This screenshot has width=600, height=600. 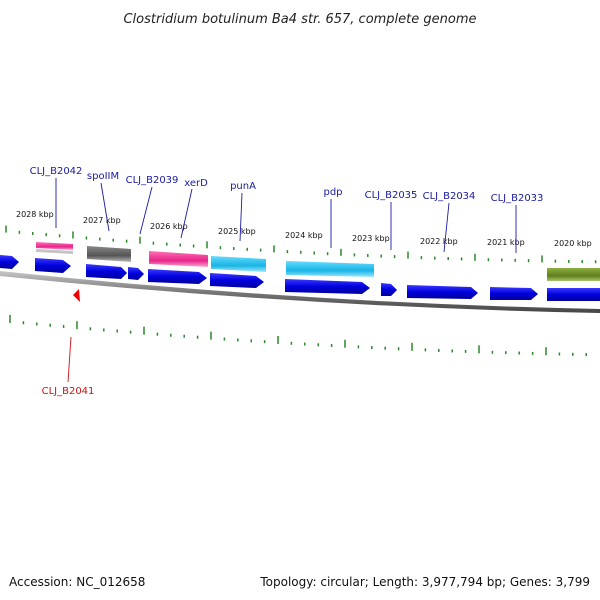 What do you see at coordinates (35, 214) in the screenshot?
I see `kbp-label: 2028 kbp` at bounding box center [35, 214].